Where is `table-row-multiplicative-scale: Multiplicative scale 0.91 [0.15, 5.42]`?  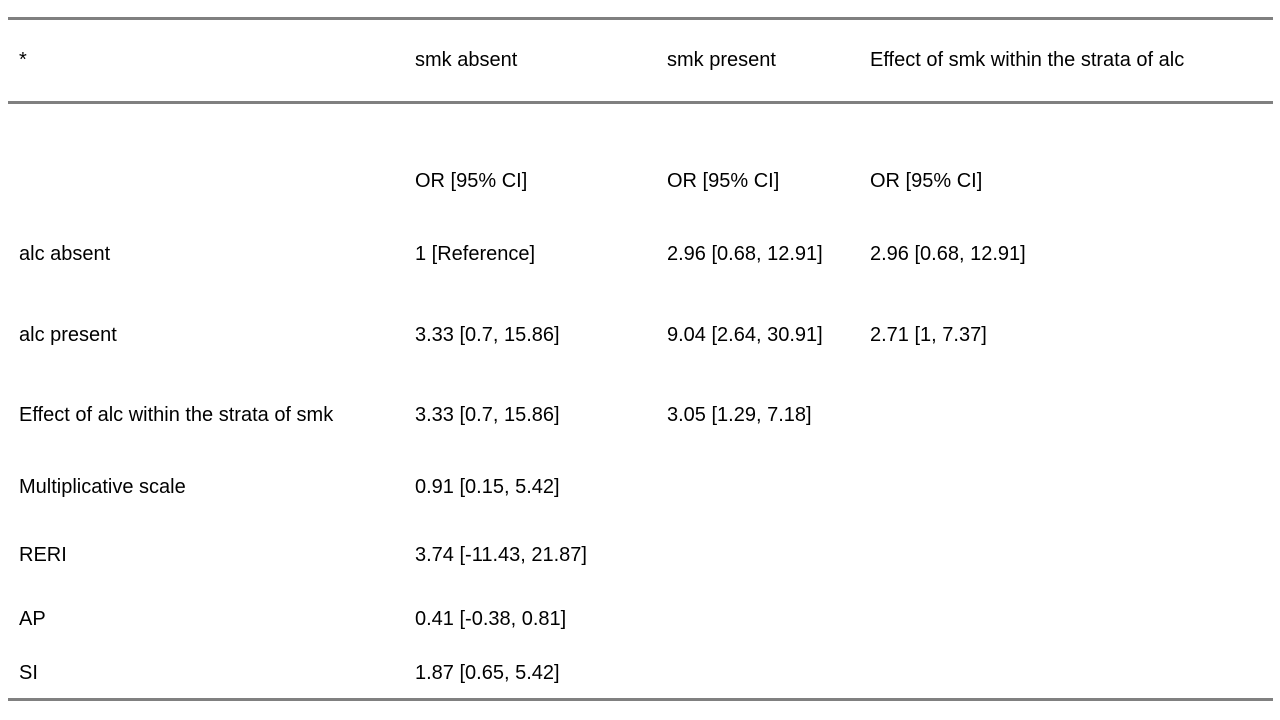 table-row-multiplicative-scale: Multiplicative scale 0.91 [0.15, 5.42] is located at coordinates (640, 488).